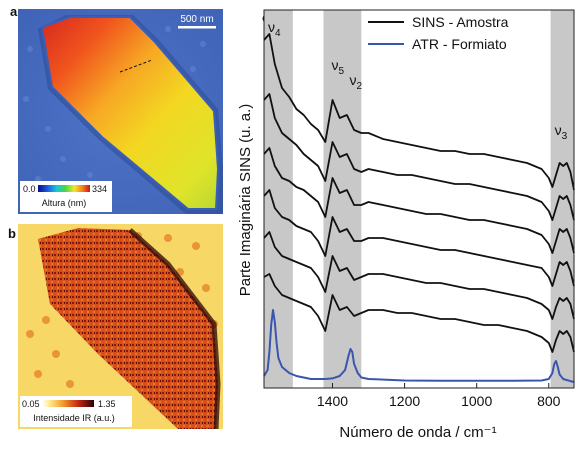  What do you see at coordinates (107, 404) in the screenshot?
I see `ir-colorbar-max: 1.35` at bounding box center [107, 404].